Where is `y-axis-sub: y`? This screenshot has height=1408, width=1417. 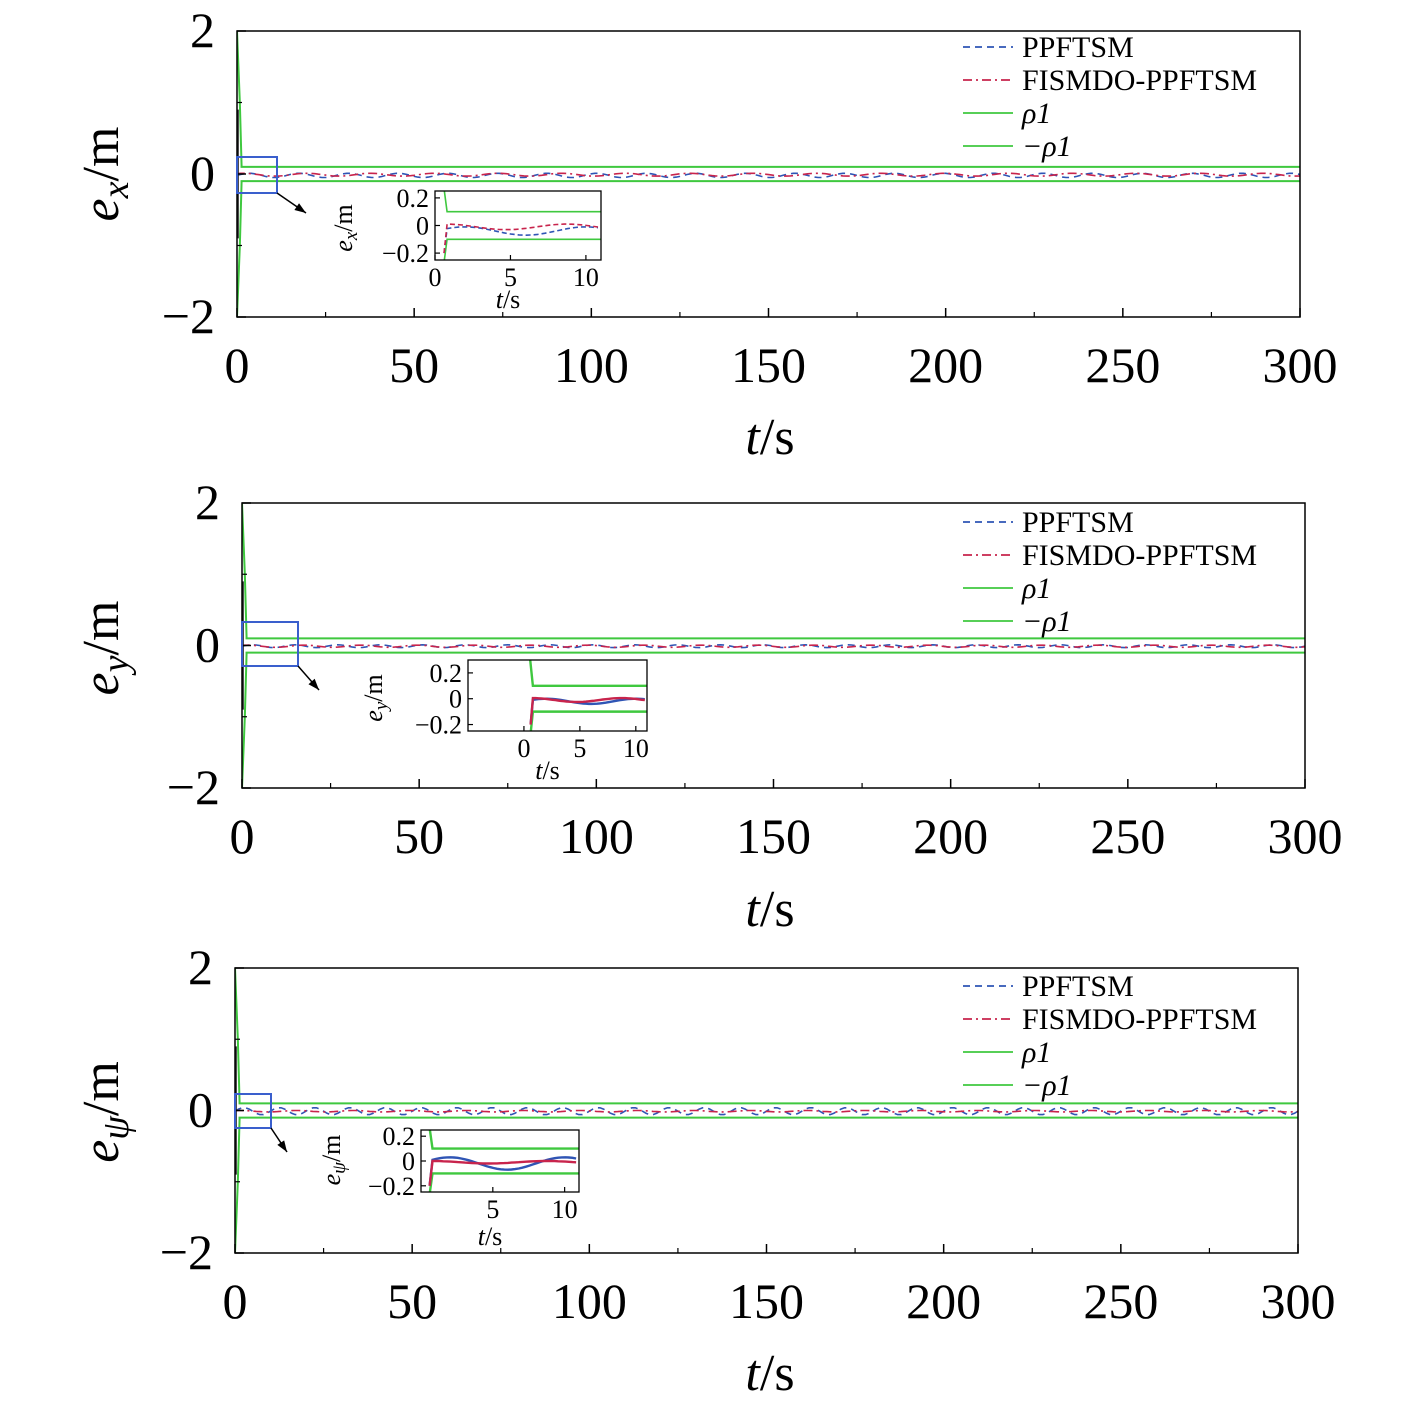 y-axis-sub: y is located at coordinates (116, 665).